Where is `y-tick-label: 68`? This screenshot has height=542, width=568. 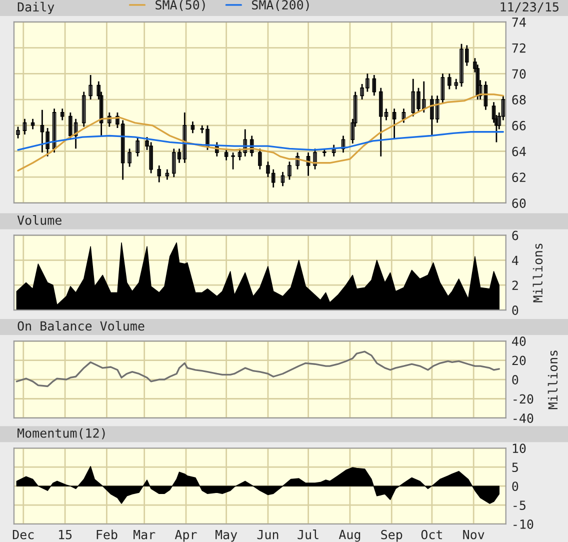
y-tick-label: 68 is located at coordinates (519, 99).